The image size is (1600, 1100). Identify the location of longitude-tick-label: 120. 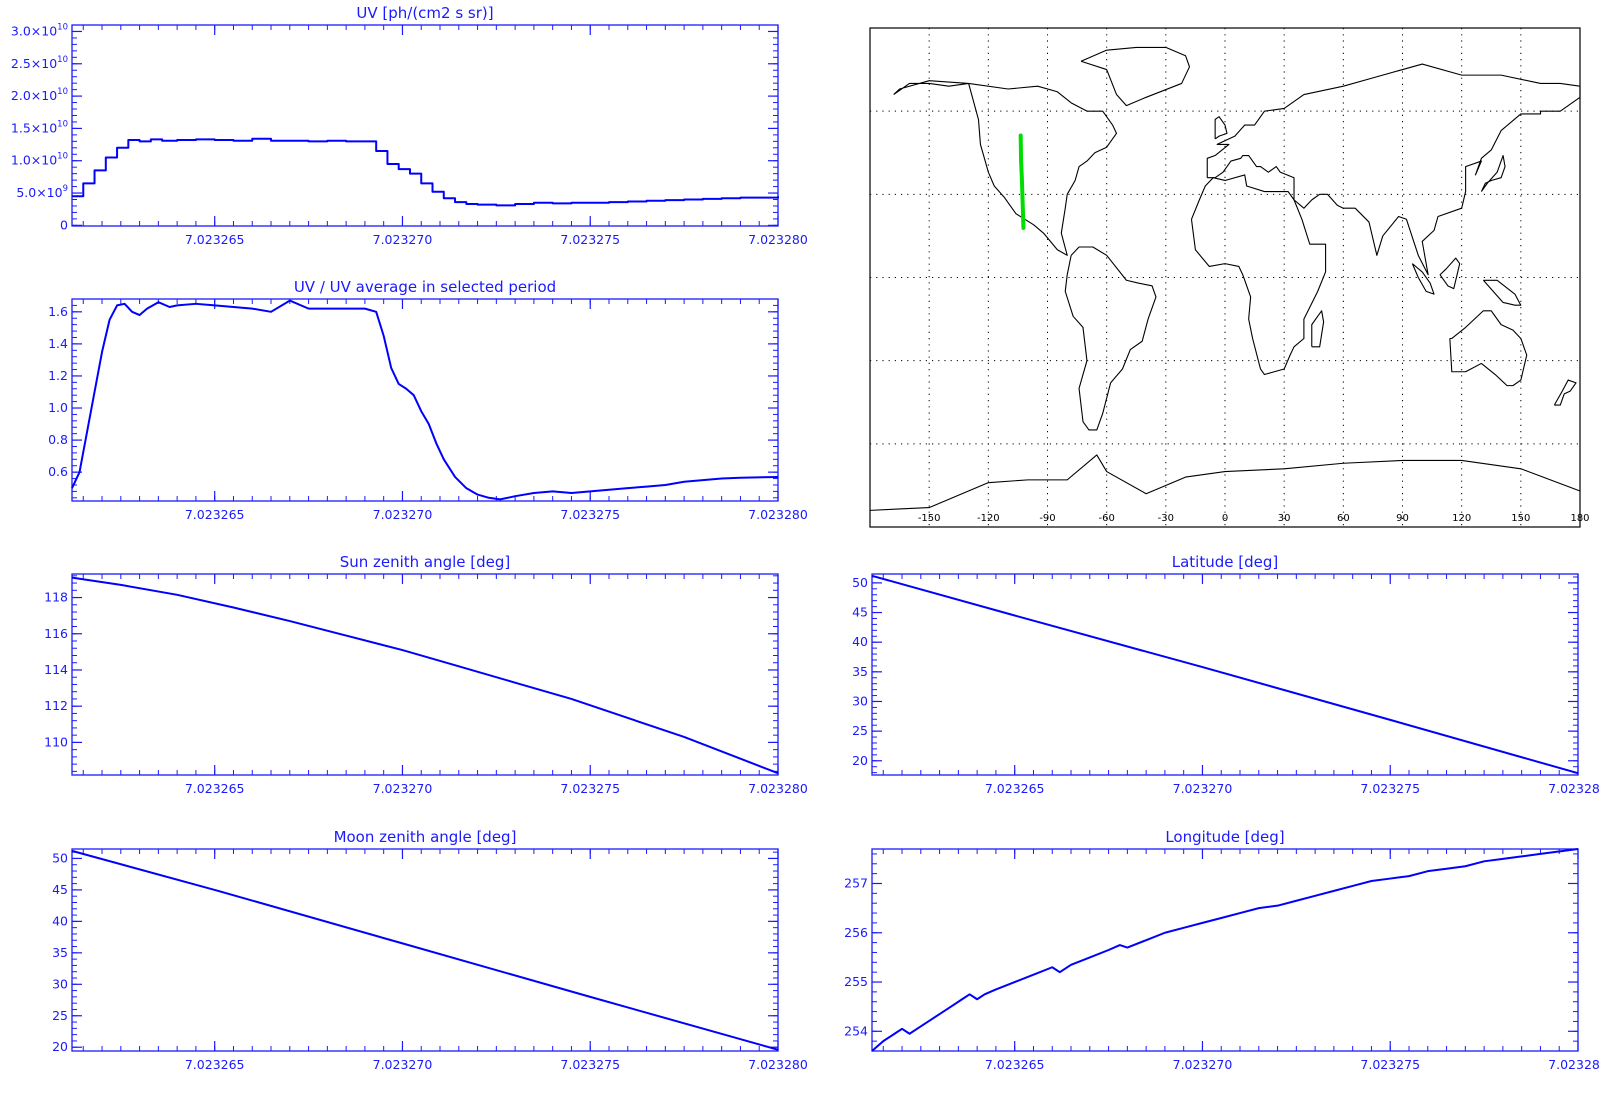
(1461, 518).